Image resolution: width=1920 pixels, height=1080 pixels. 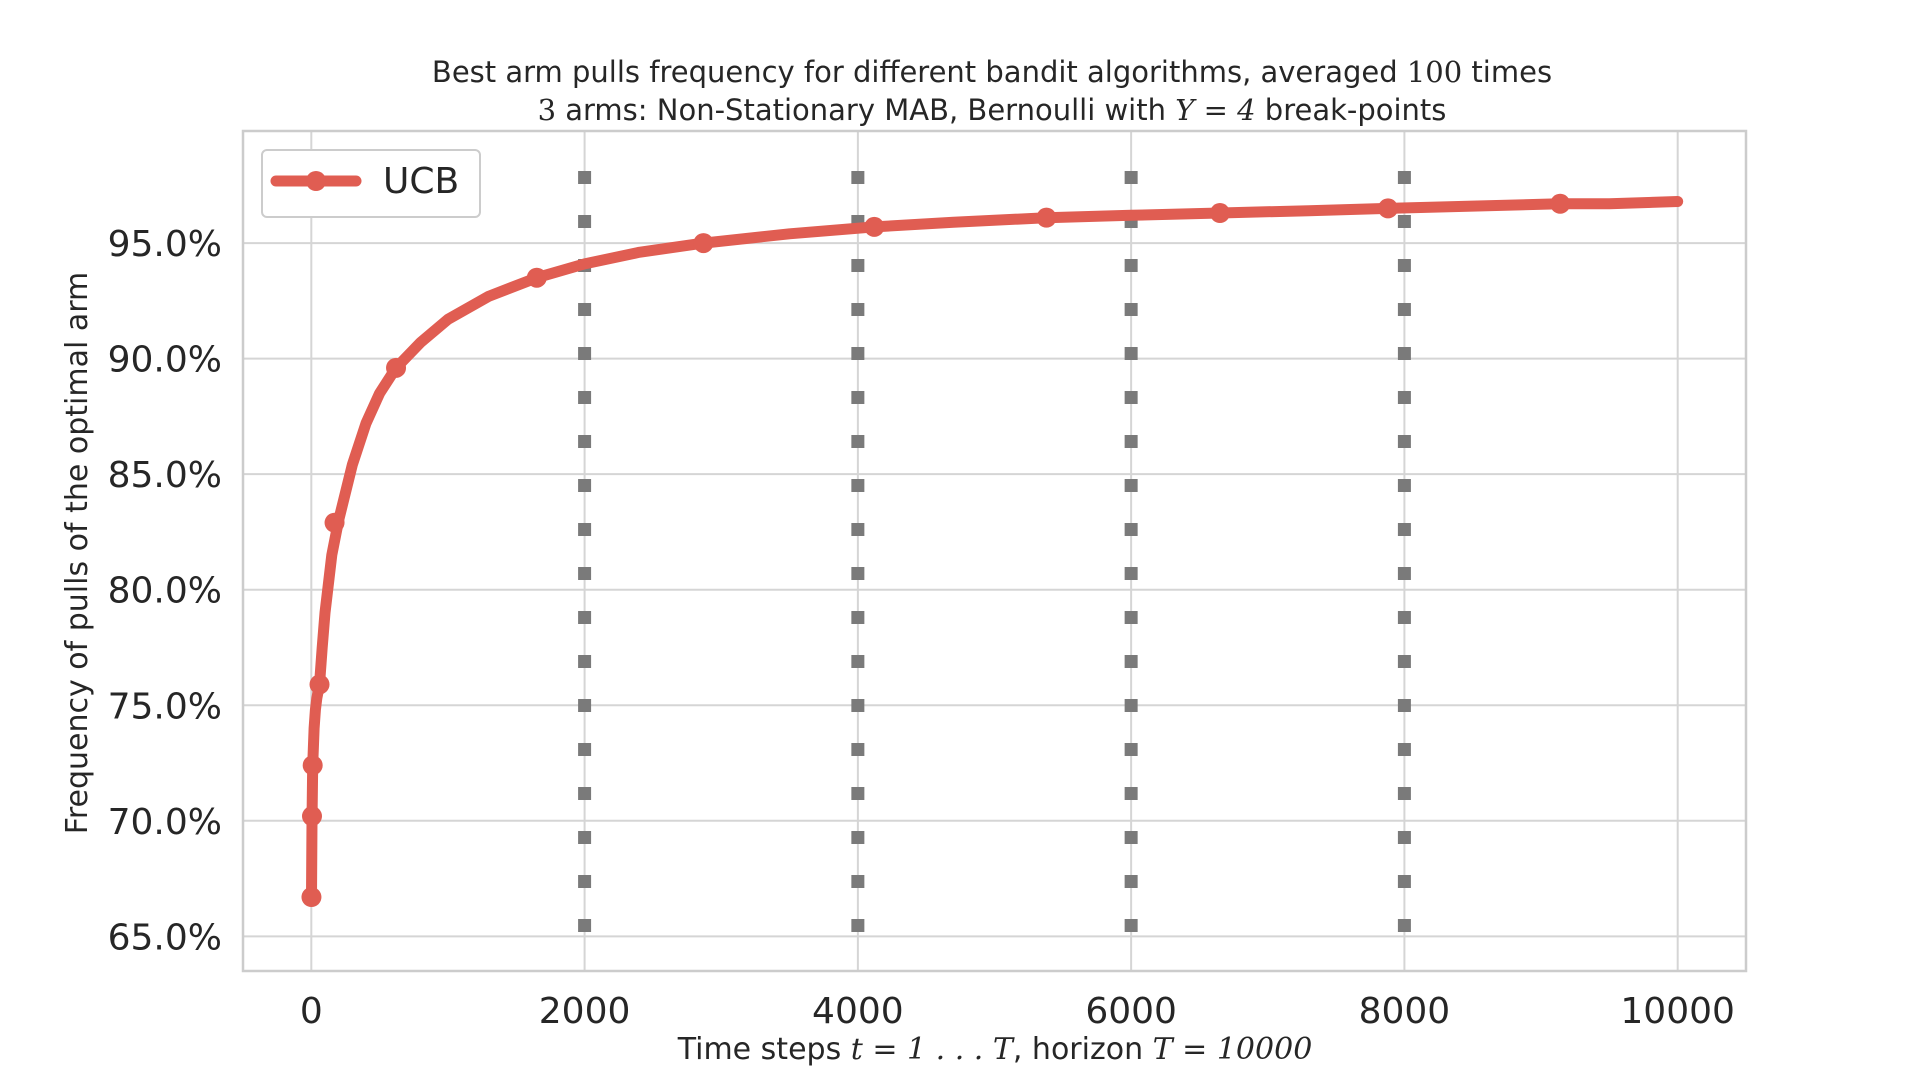 I want to click on legend-marker-ucb, so click(x=316, y=181).